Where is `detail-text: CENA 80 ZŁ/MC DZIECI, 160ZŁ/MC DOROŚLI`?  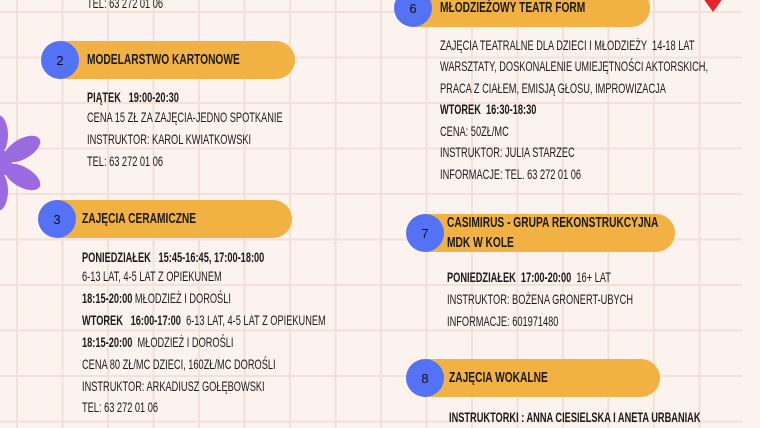
detail-text: CENA 80 ZŁ/MC DZIECI, 160ZŁ/MC DOROŚLI is located at coordinates (179, 364).